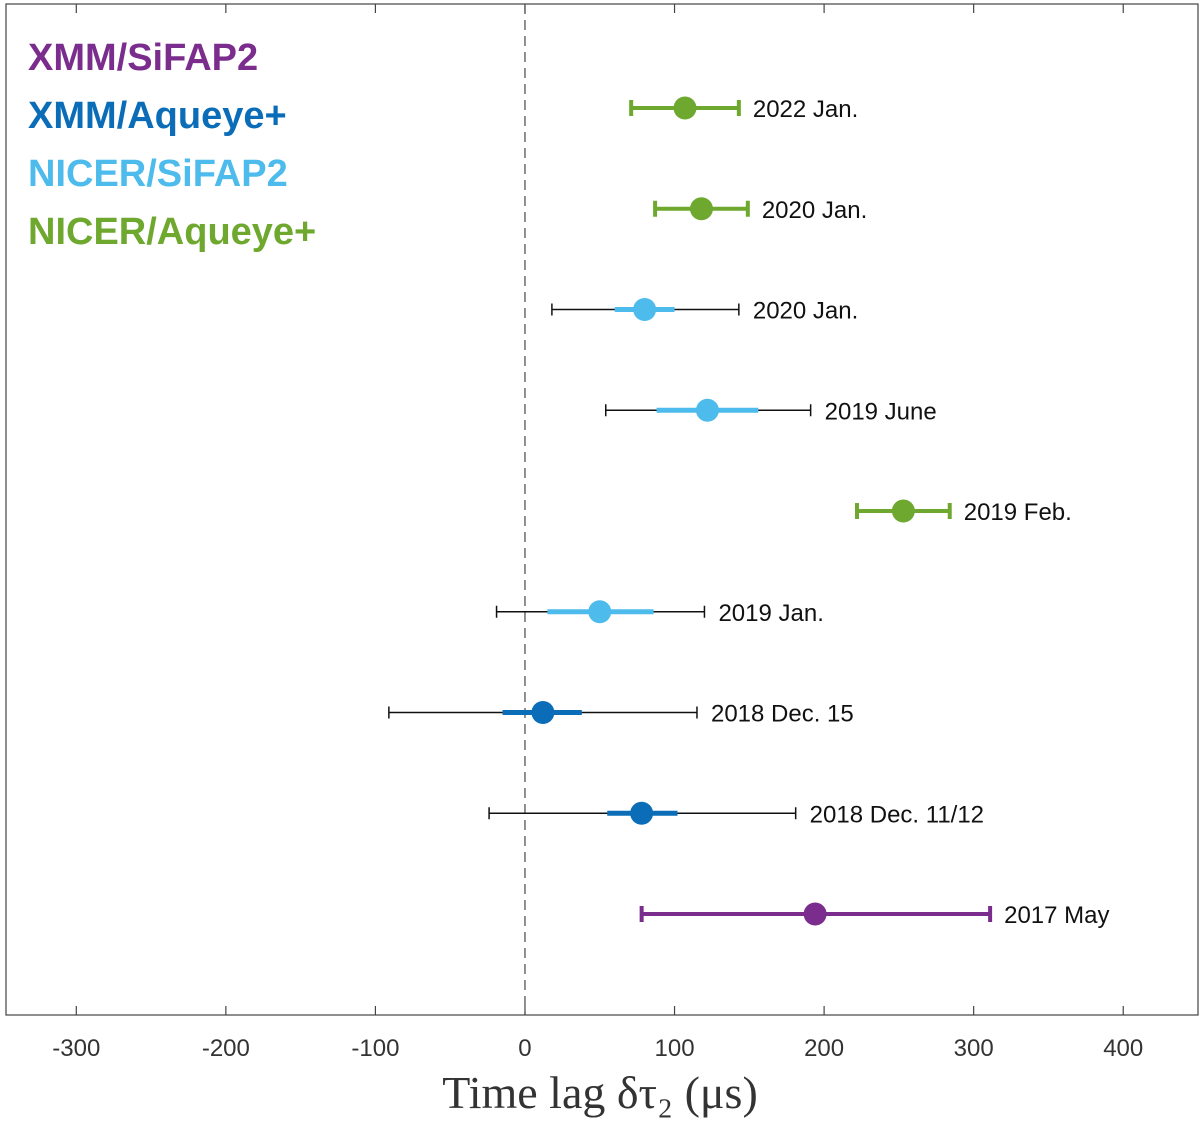 This screenshot has width=1200, height=1127. I want to click on x-tick-label: 300, so click(974, 1048).